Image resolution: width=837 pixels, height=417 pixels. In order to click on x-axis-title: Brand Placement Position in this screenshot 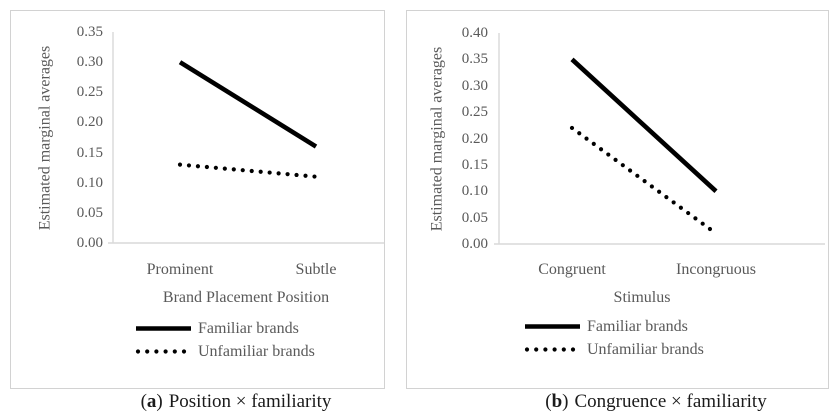, I will do `click(246, 297)`.